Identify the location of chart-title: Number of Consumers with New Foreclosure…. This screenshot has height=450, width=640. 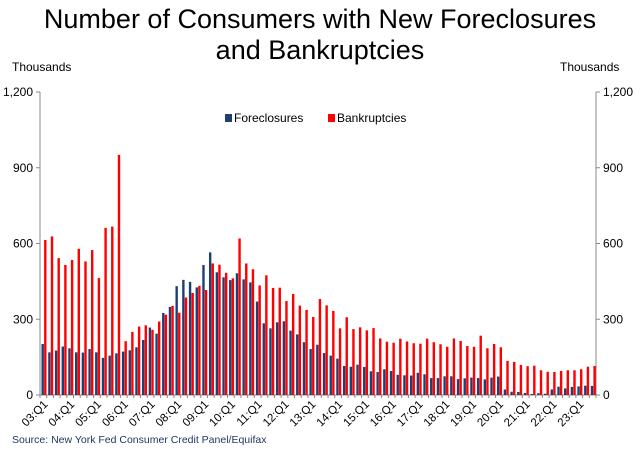
(320, 35).